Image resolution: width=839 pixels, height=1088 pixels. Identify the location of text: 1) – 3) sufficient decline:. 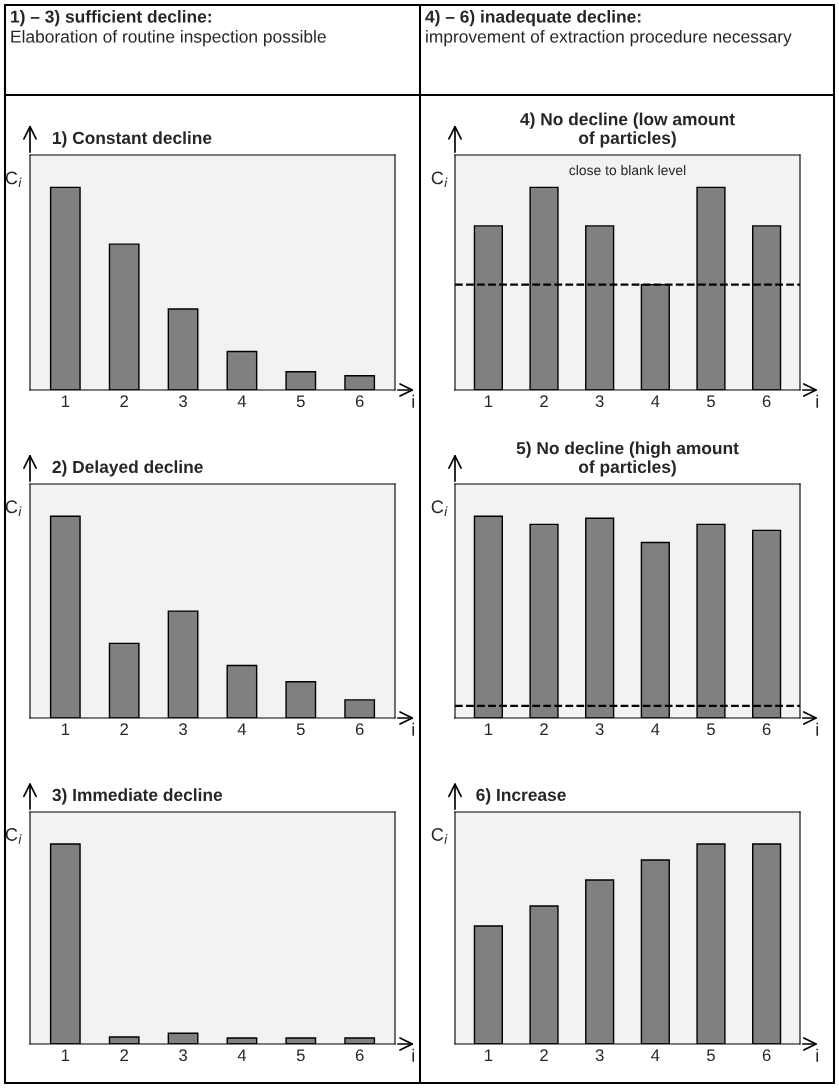
(111, 18).